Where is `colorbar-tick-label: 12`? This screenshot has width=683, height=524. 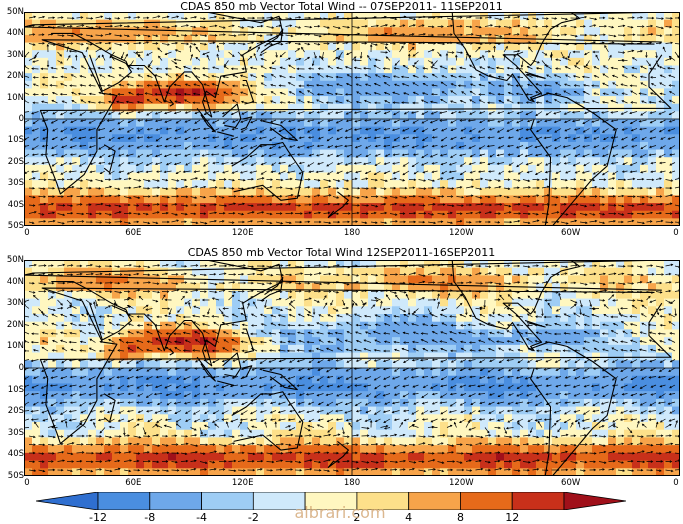
colorbar-tick-label: 12 is located at coordinates (512, 517).